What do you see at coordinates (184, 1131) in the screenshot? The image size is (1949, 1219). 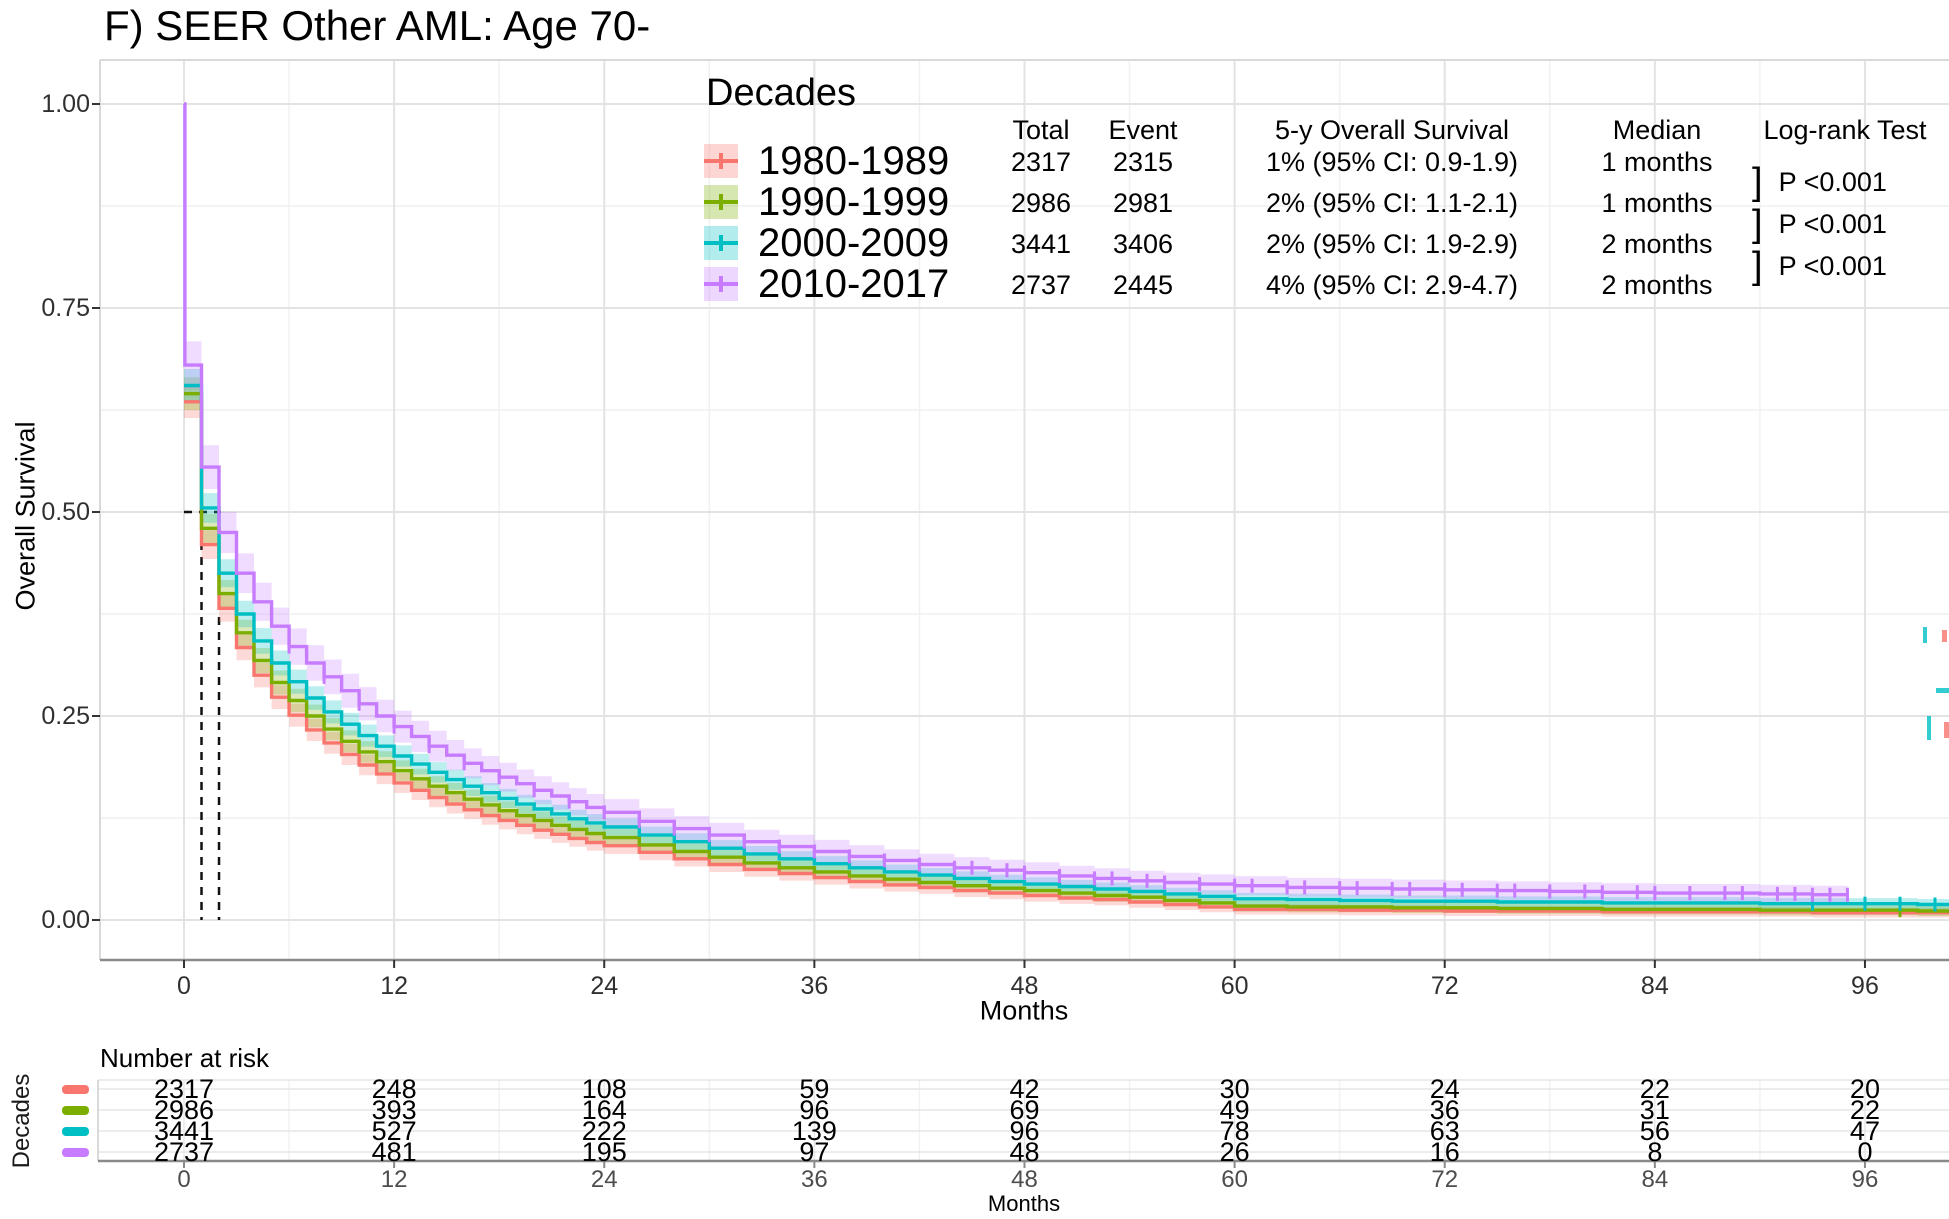 I see `risk-count-2000-2009-m0: 3441` at bounding box center [184, 1131].